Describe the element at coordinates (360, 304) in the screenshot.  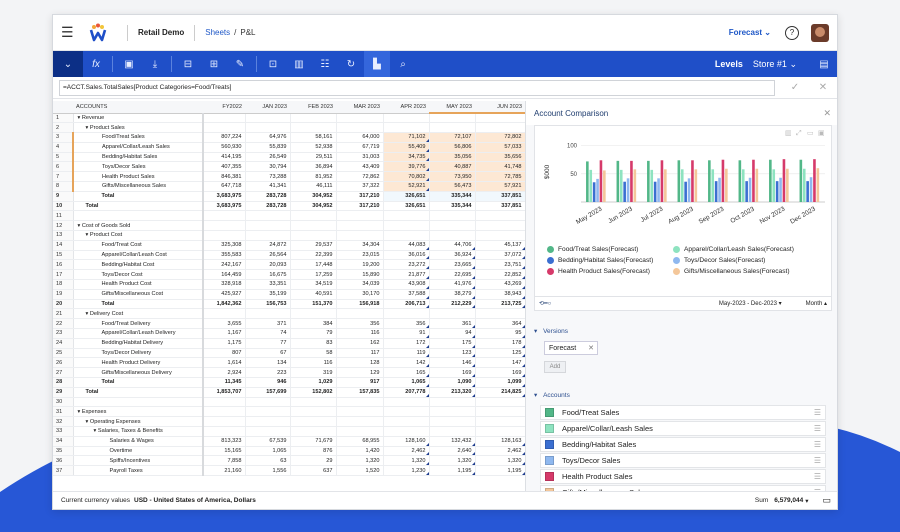
I see `cell: 156,918` at that location.